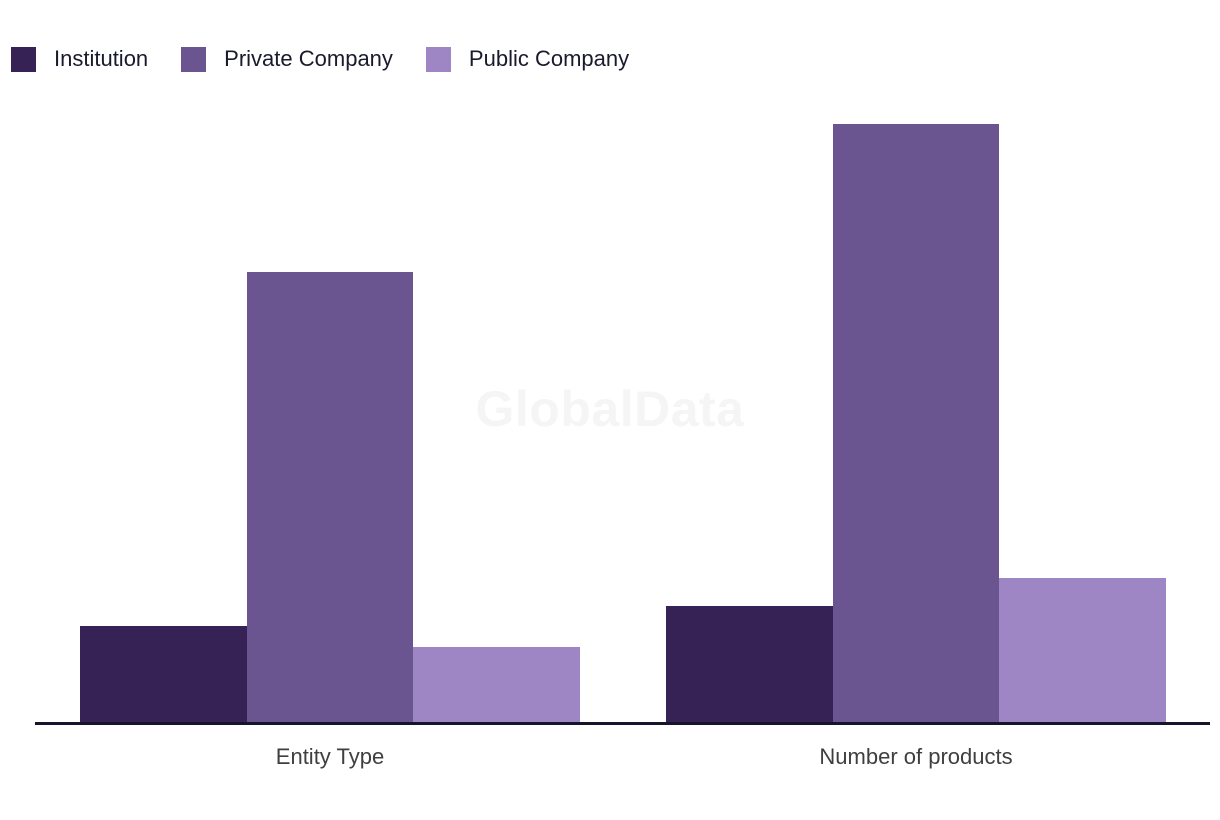 The height and width of the screenshot is (820, 1220). I want to click on legend-item-institution: Institution, so click(79, 59).